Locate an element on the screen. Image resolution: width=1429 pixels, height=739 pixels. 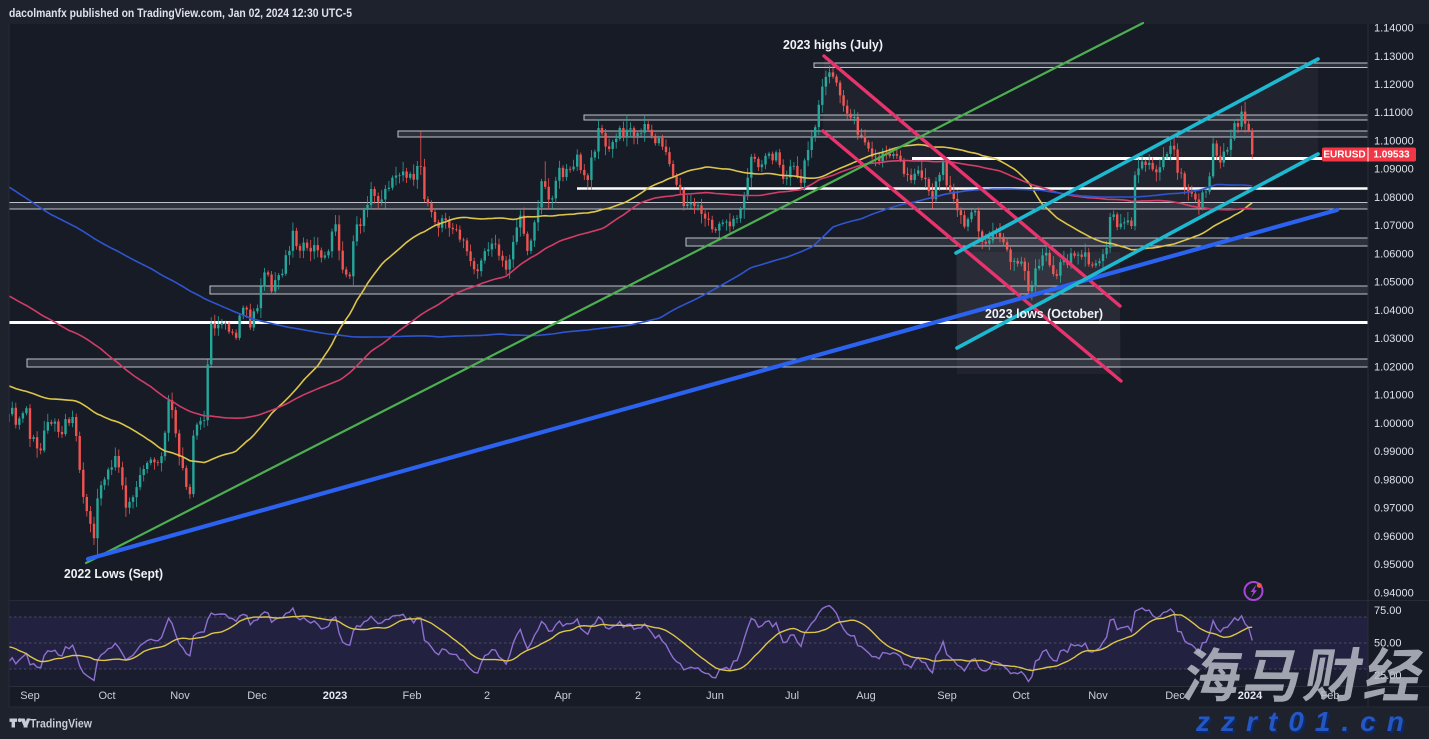
svg-text: Aug is located at coordinates (866, 696).